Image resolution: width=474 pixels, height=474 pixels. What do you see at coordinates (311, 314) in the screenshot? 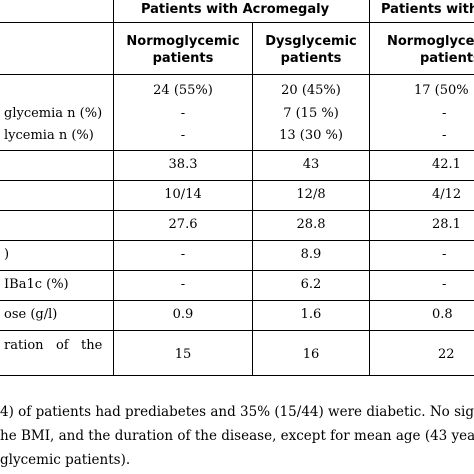
I see `cell-value: 1.6` at bounding box center [311, 314].